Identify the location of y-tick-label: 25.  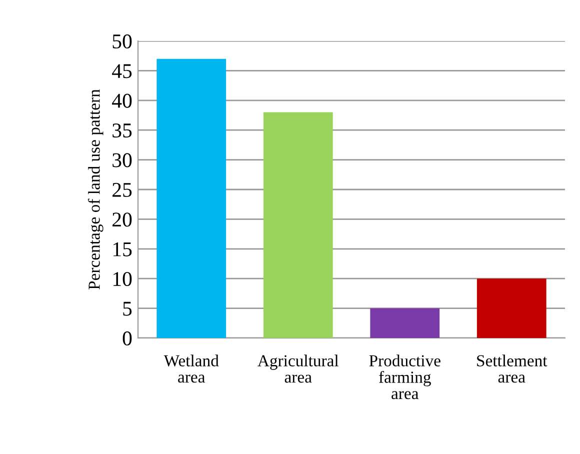
(122, 189).